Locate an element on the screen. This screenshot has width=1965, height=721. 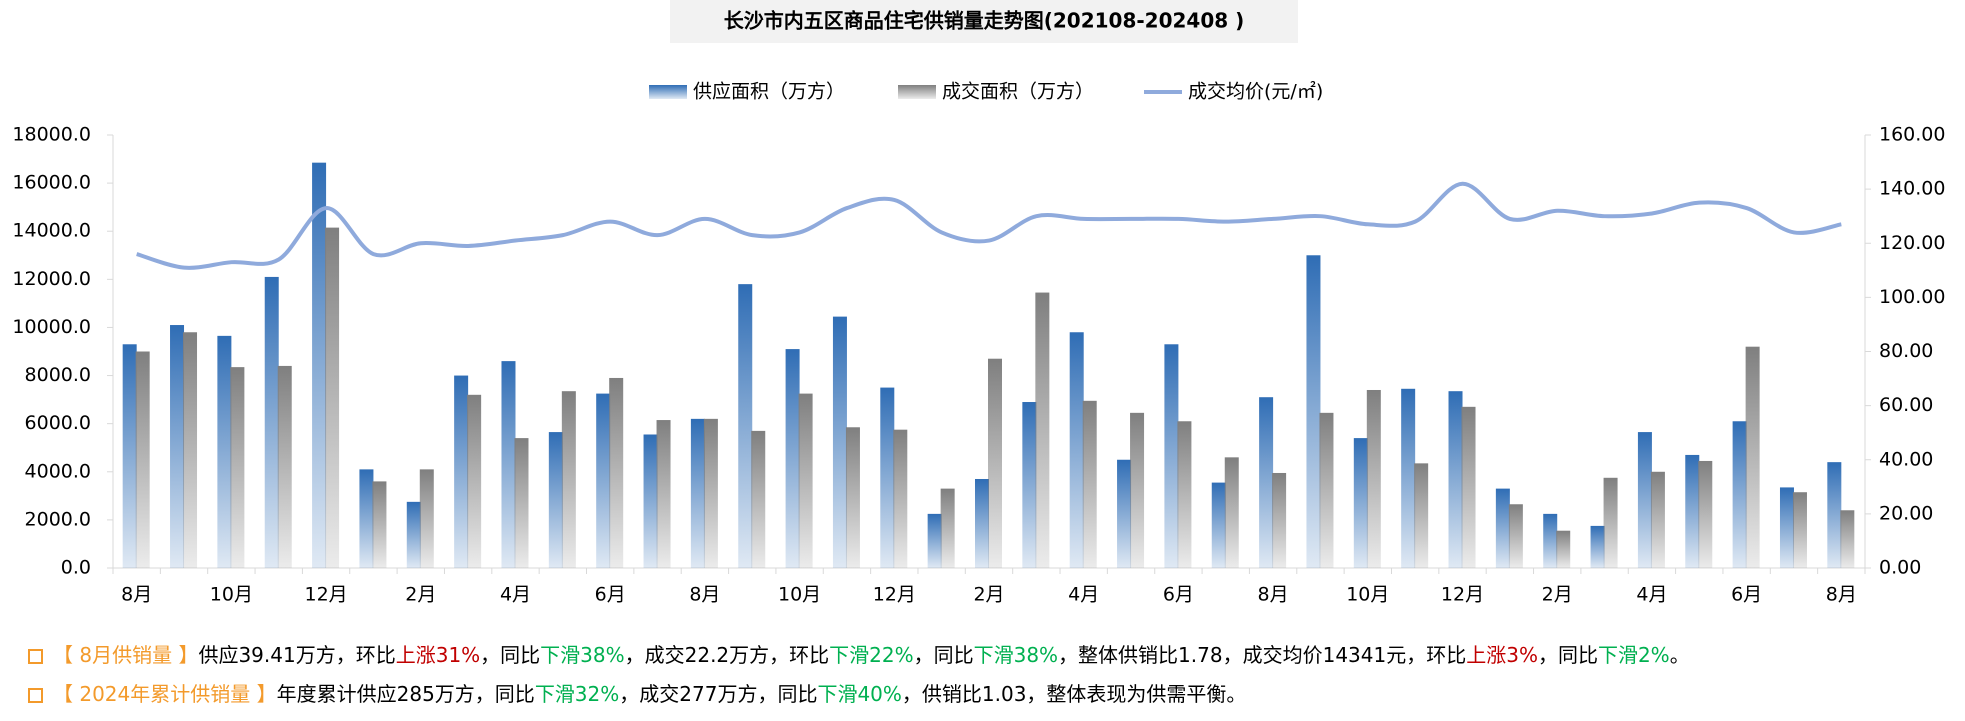
y2-tick-label: 40.00 is located at coordinates (1906, 459).